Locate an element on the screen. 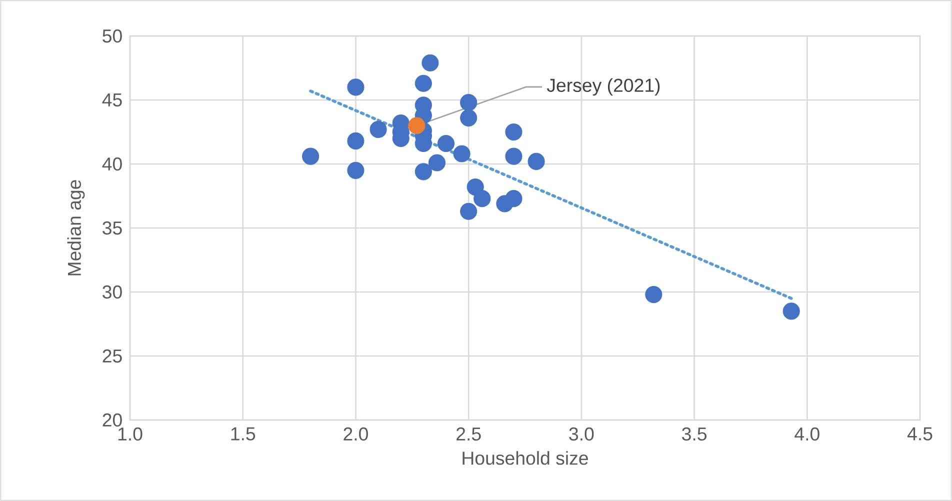  x-tick-label: 2.5 is located at coordinates (468, 434).